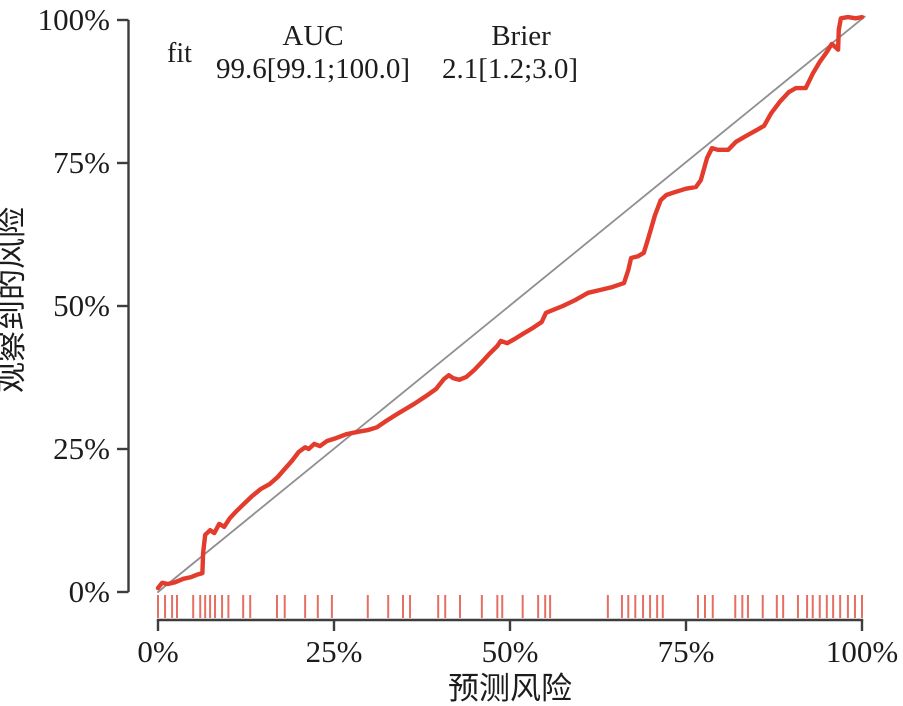 This screenshot has width=903, height=706. I want to click on x-tick-label: 100%, so click(862, 651).